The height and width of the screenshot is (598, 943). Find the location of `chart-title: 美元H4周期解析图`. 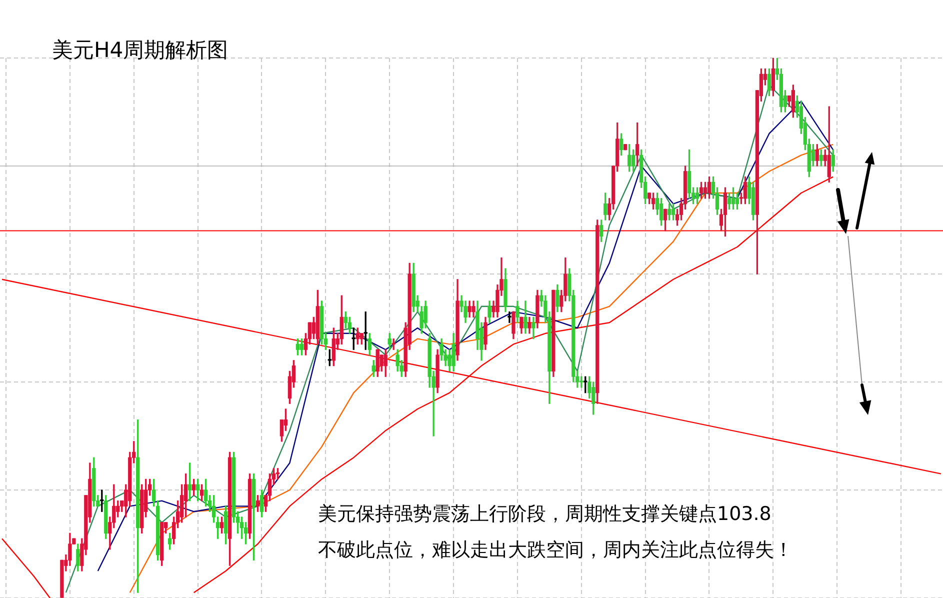

chart-title: 美元H4周期解析图 is located at coordinates (140, 50).